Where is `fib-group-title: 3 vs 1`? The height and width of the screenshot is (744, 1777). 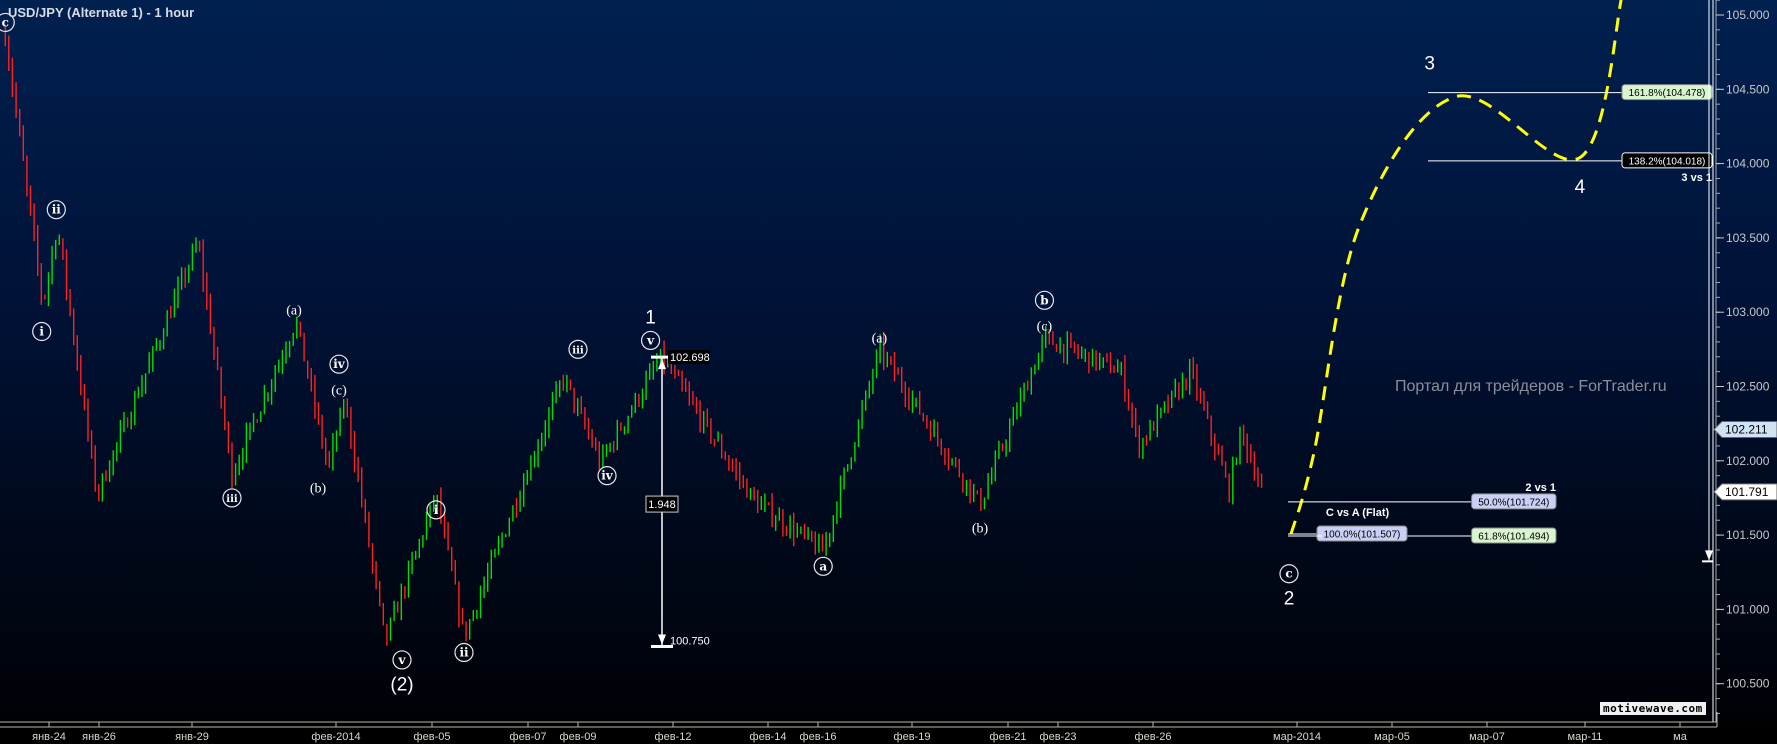 fib-group-title: 3 vs 1 is located at coordinates (1696, 178).